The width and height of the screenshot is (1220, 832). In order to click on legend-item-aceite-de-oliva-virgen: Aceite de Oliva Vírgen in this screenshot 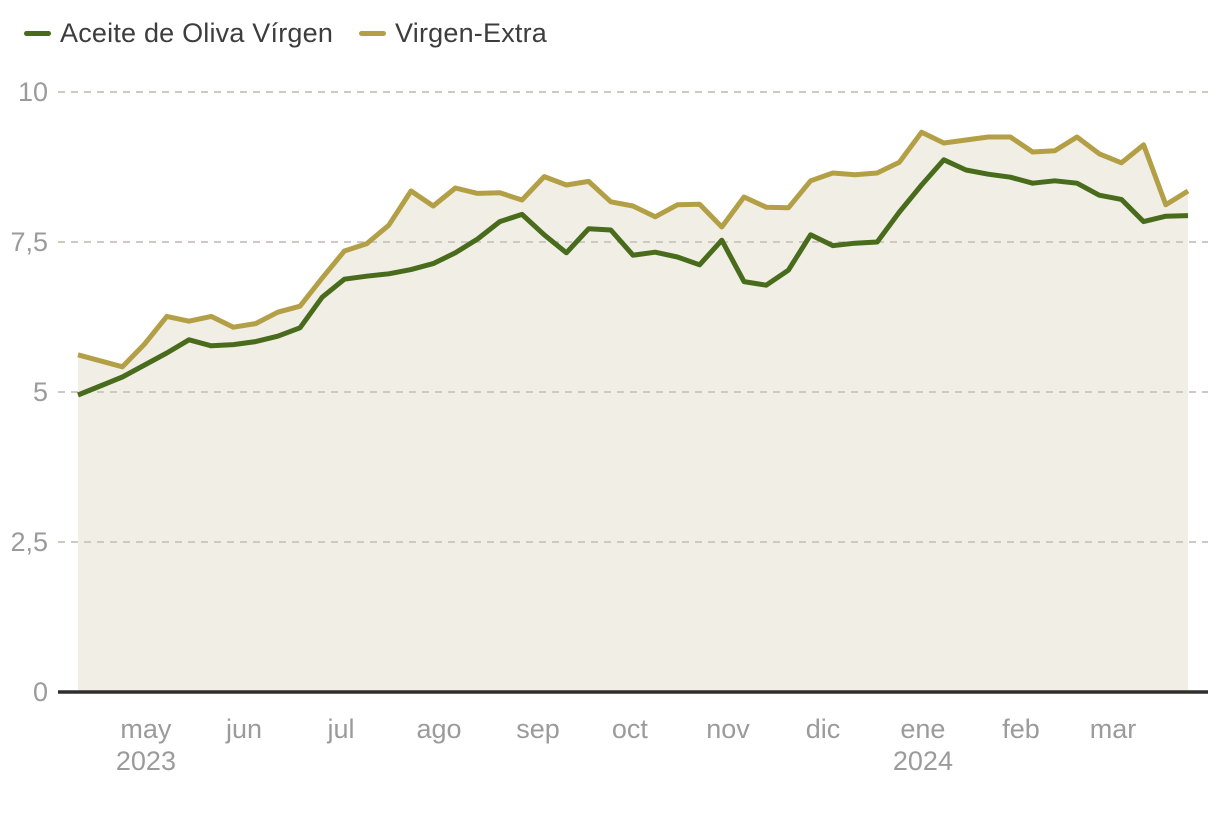, I will do `click(178, 33)`.